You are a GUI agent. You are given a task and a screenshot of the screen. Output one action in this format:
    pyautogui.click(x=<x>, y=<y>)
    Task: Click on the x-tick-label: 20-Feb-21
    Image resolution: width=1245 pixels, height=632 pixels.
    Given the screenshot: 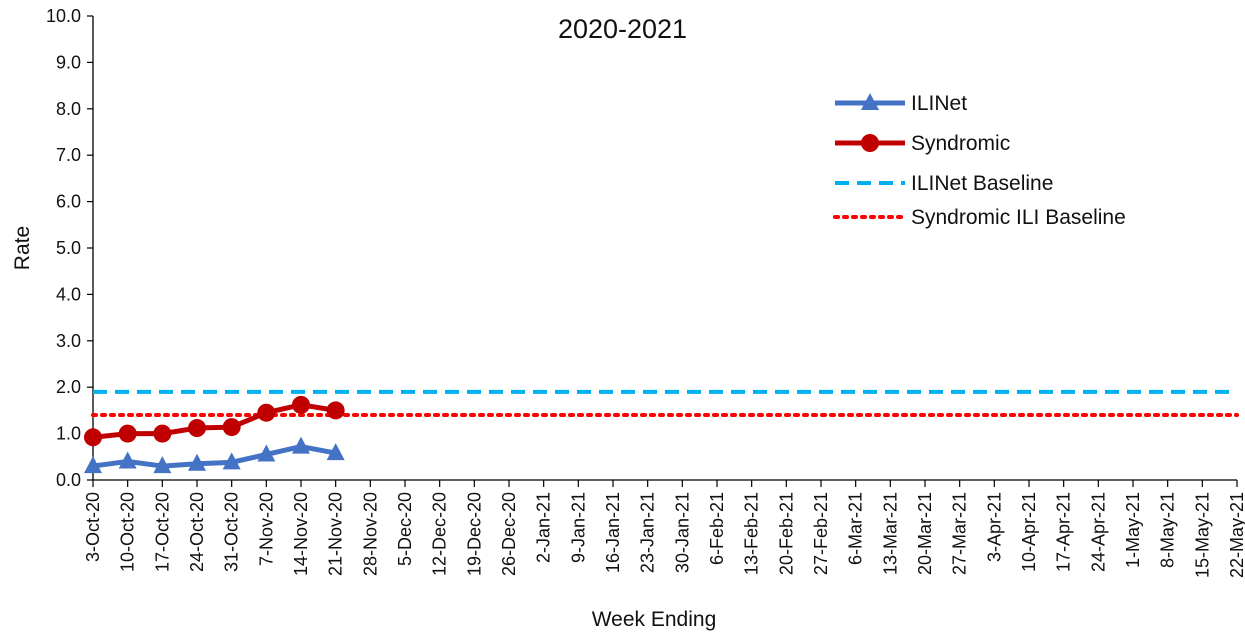 What is the action you would take?
    pyautogui.click(x=786, y=533)
    